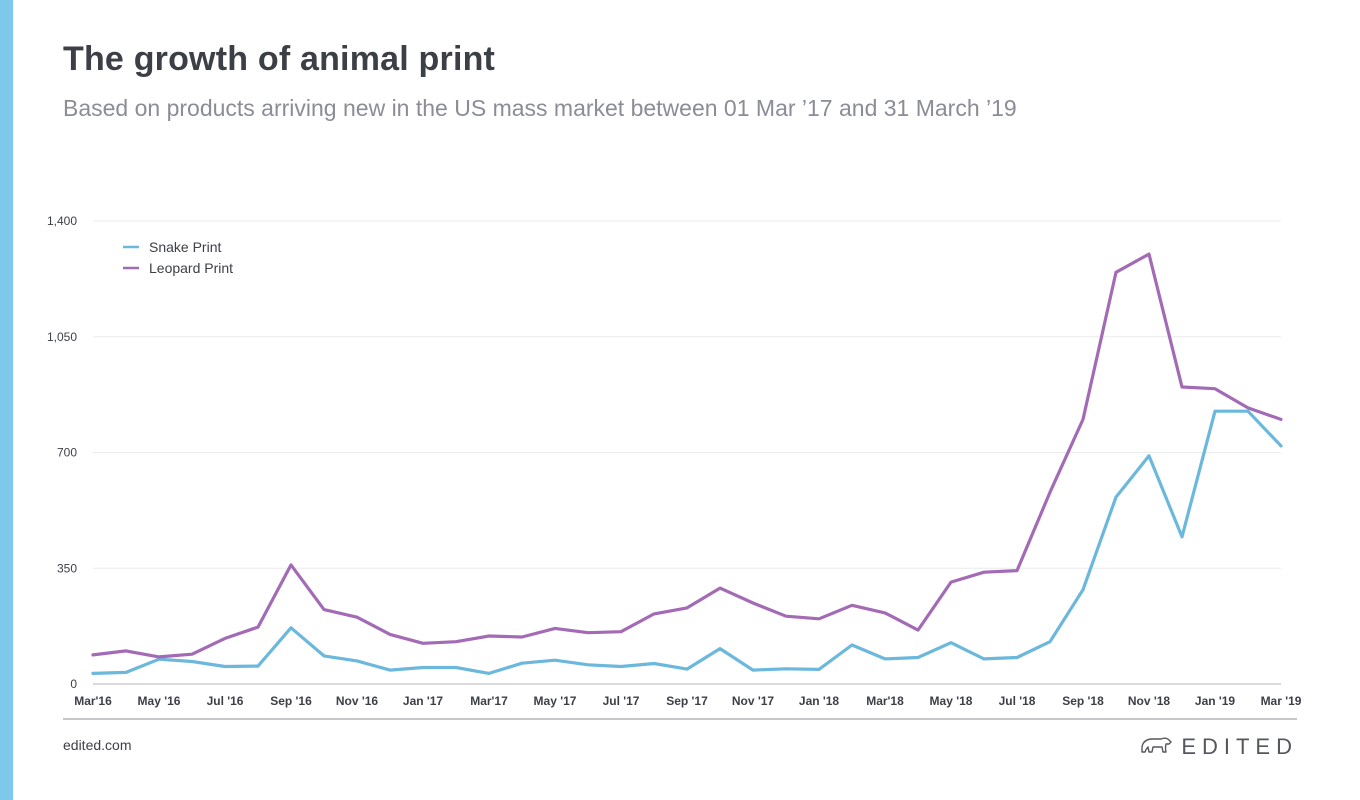 This screenshot has height=800, width=1360. I want to click on x-tick-label: Mar'17, so click(489, 701).